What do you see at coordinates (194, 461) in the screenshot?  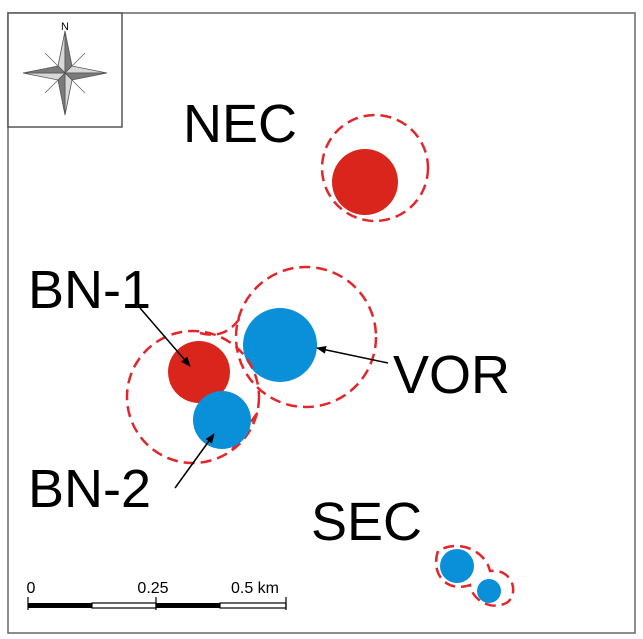 I see `bn2-pointer-arrow` at bounding box center [194, 461].